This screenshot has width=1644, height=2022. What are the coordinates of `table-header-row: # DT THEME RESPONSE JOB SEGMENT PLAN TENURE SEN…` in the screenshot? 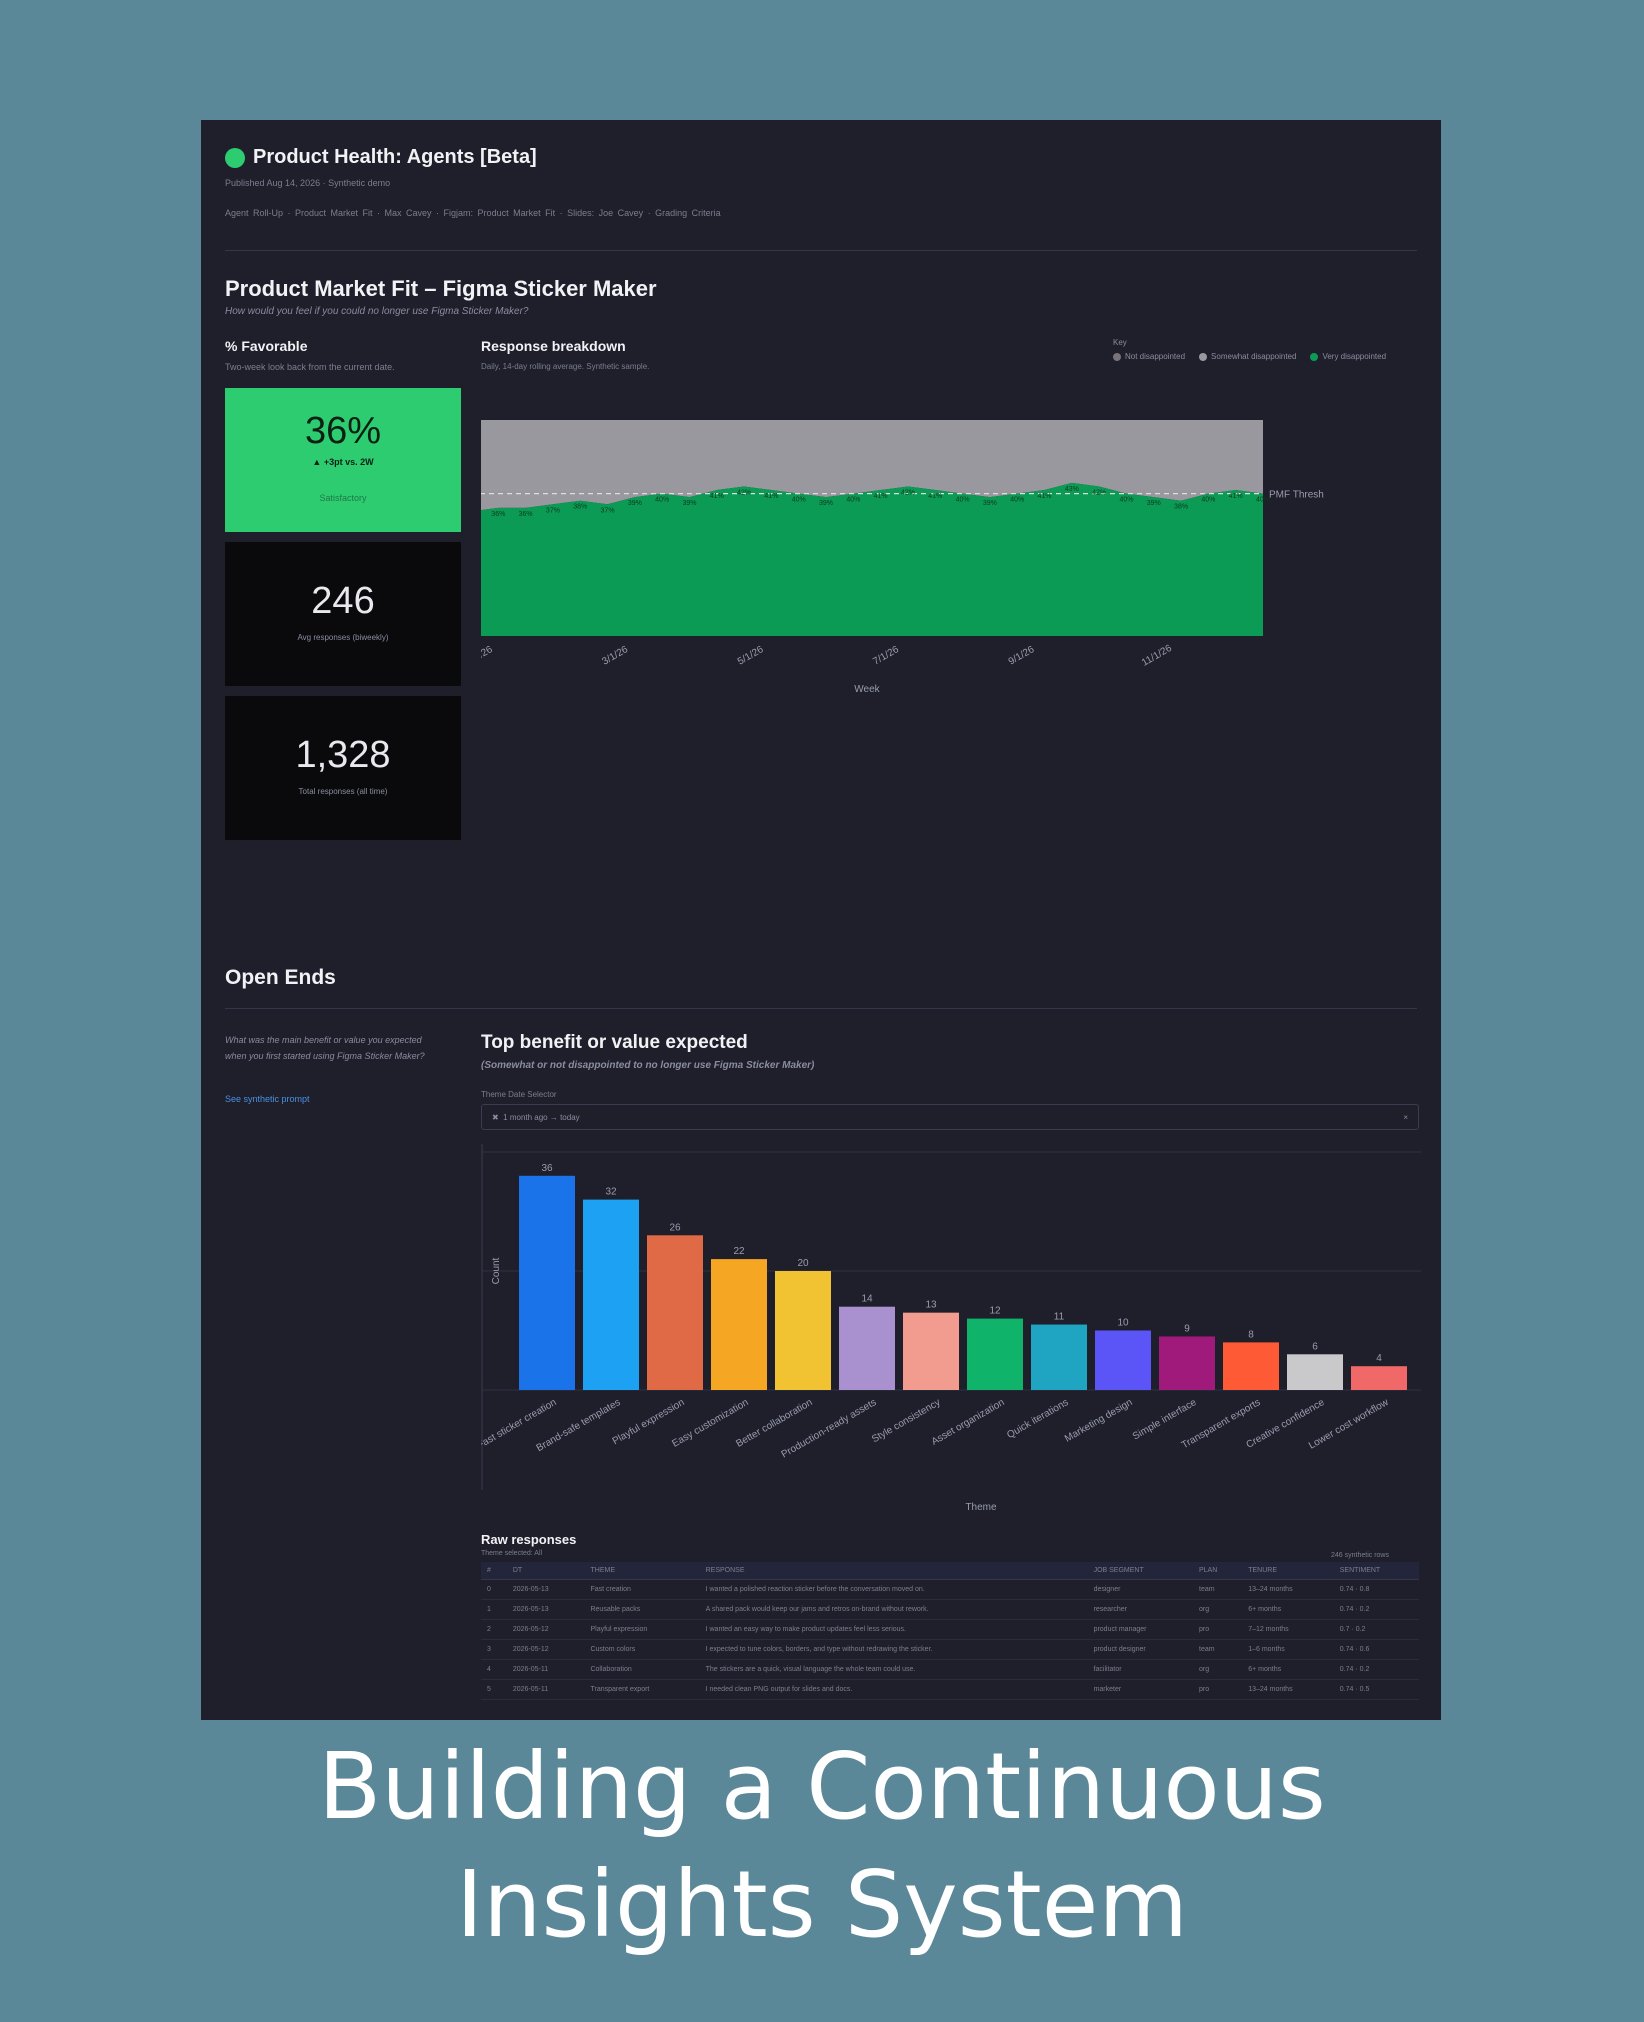 It's located at (950, 1571).